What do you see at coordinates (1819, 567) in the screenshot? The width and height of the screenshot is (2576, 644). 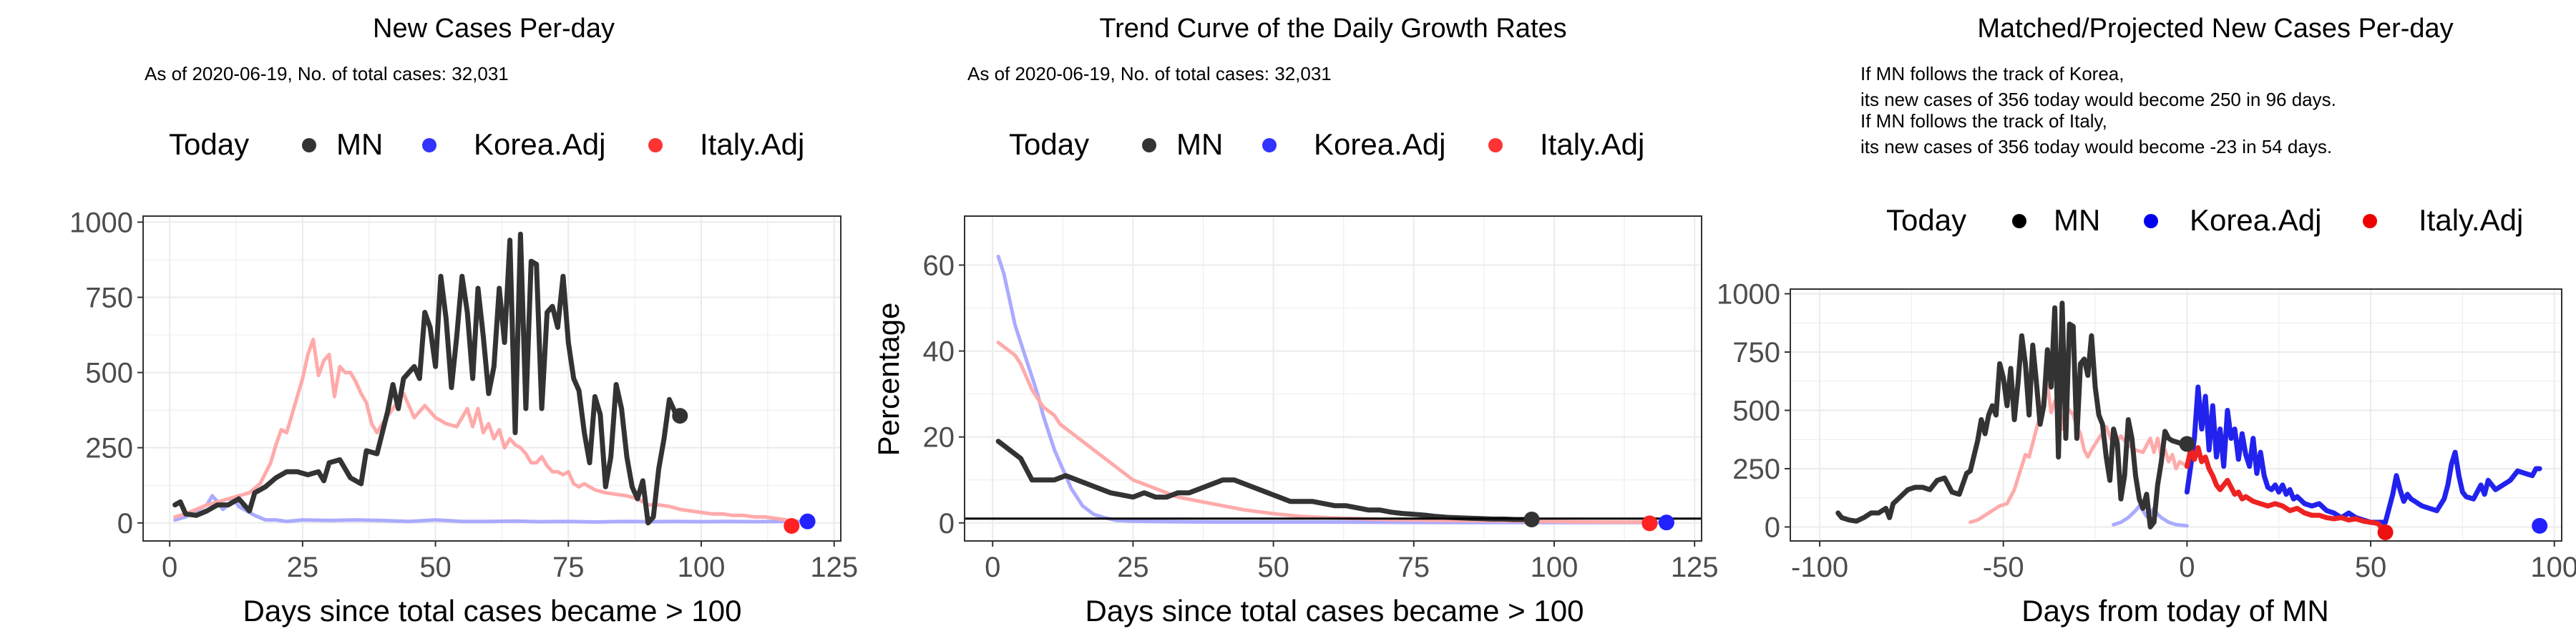 I see `x-tick-label: -100` at bounding box center [1819, 567].